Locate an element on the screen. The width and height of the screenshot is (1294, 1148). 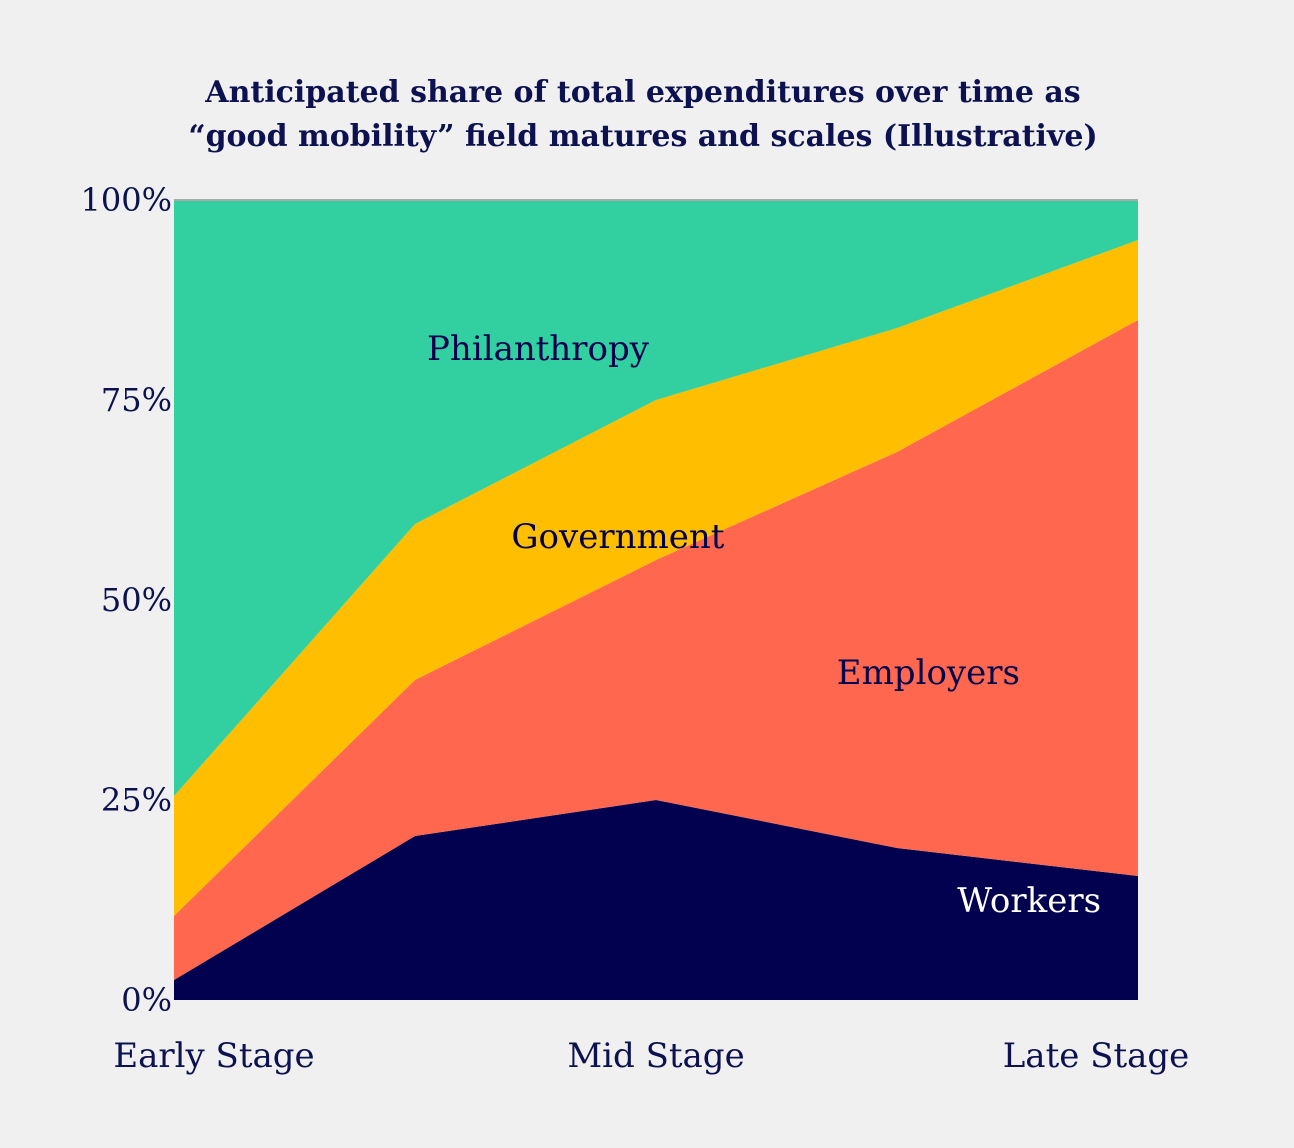
area-workers is located at coordinates (656, 900).